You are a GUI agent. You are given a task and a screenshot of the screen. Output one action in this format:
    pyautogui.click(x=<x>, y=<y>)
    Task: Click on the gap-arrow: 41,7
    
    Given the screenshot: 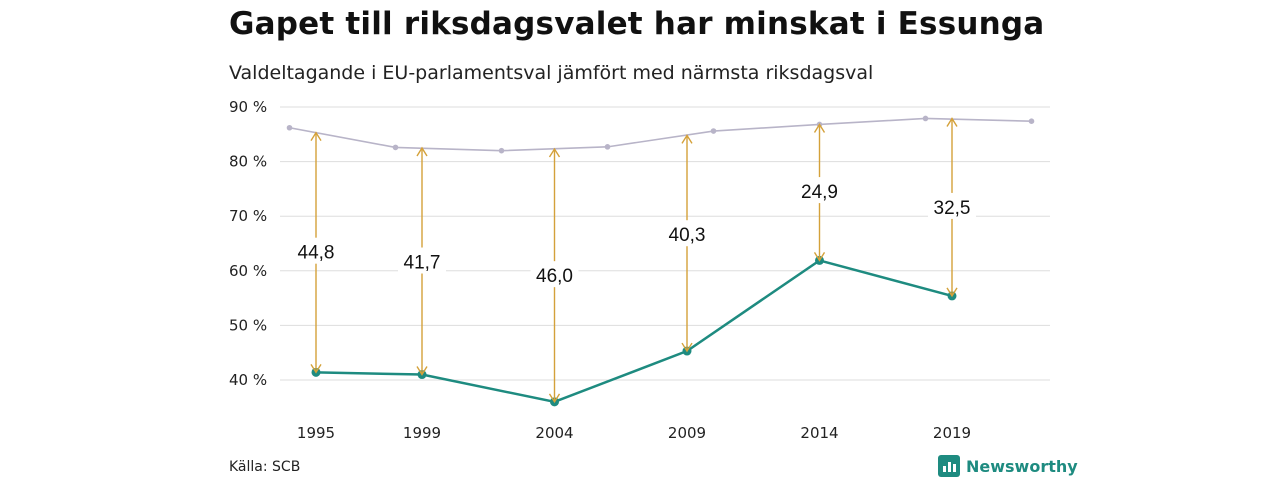 What is the action you would take?
    pyautogui.click(x=422, y=261)
    